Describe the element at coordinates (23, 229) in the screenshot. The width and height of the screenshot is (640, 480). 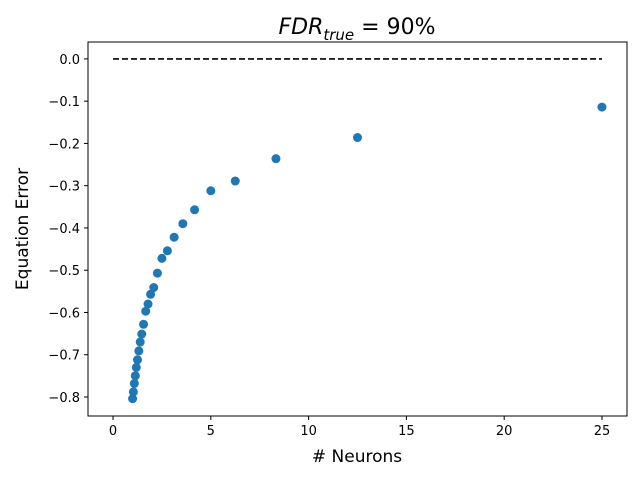
I see `y-axis-label: Equation Error` at that location.